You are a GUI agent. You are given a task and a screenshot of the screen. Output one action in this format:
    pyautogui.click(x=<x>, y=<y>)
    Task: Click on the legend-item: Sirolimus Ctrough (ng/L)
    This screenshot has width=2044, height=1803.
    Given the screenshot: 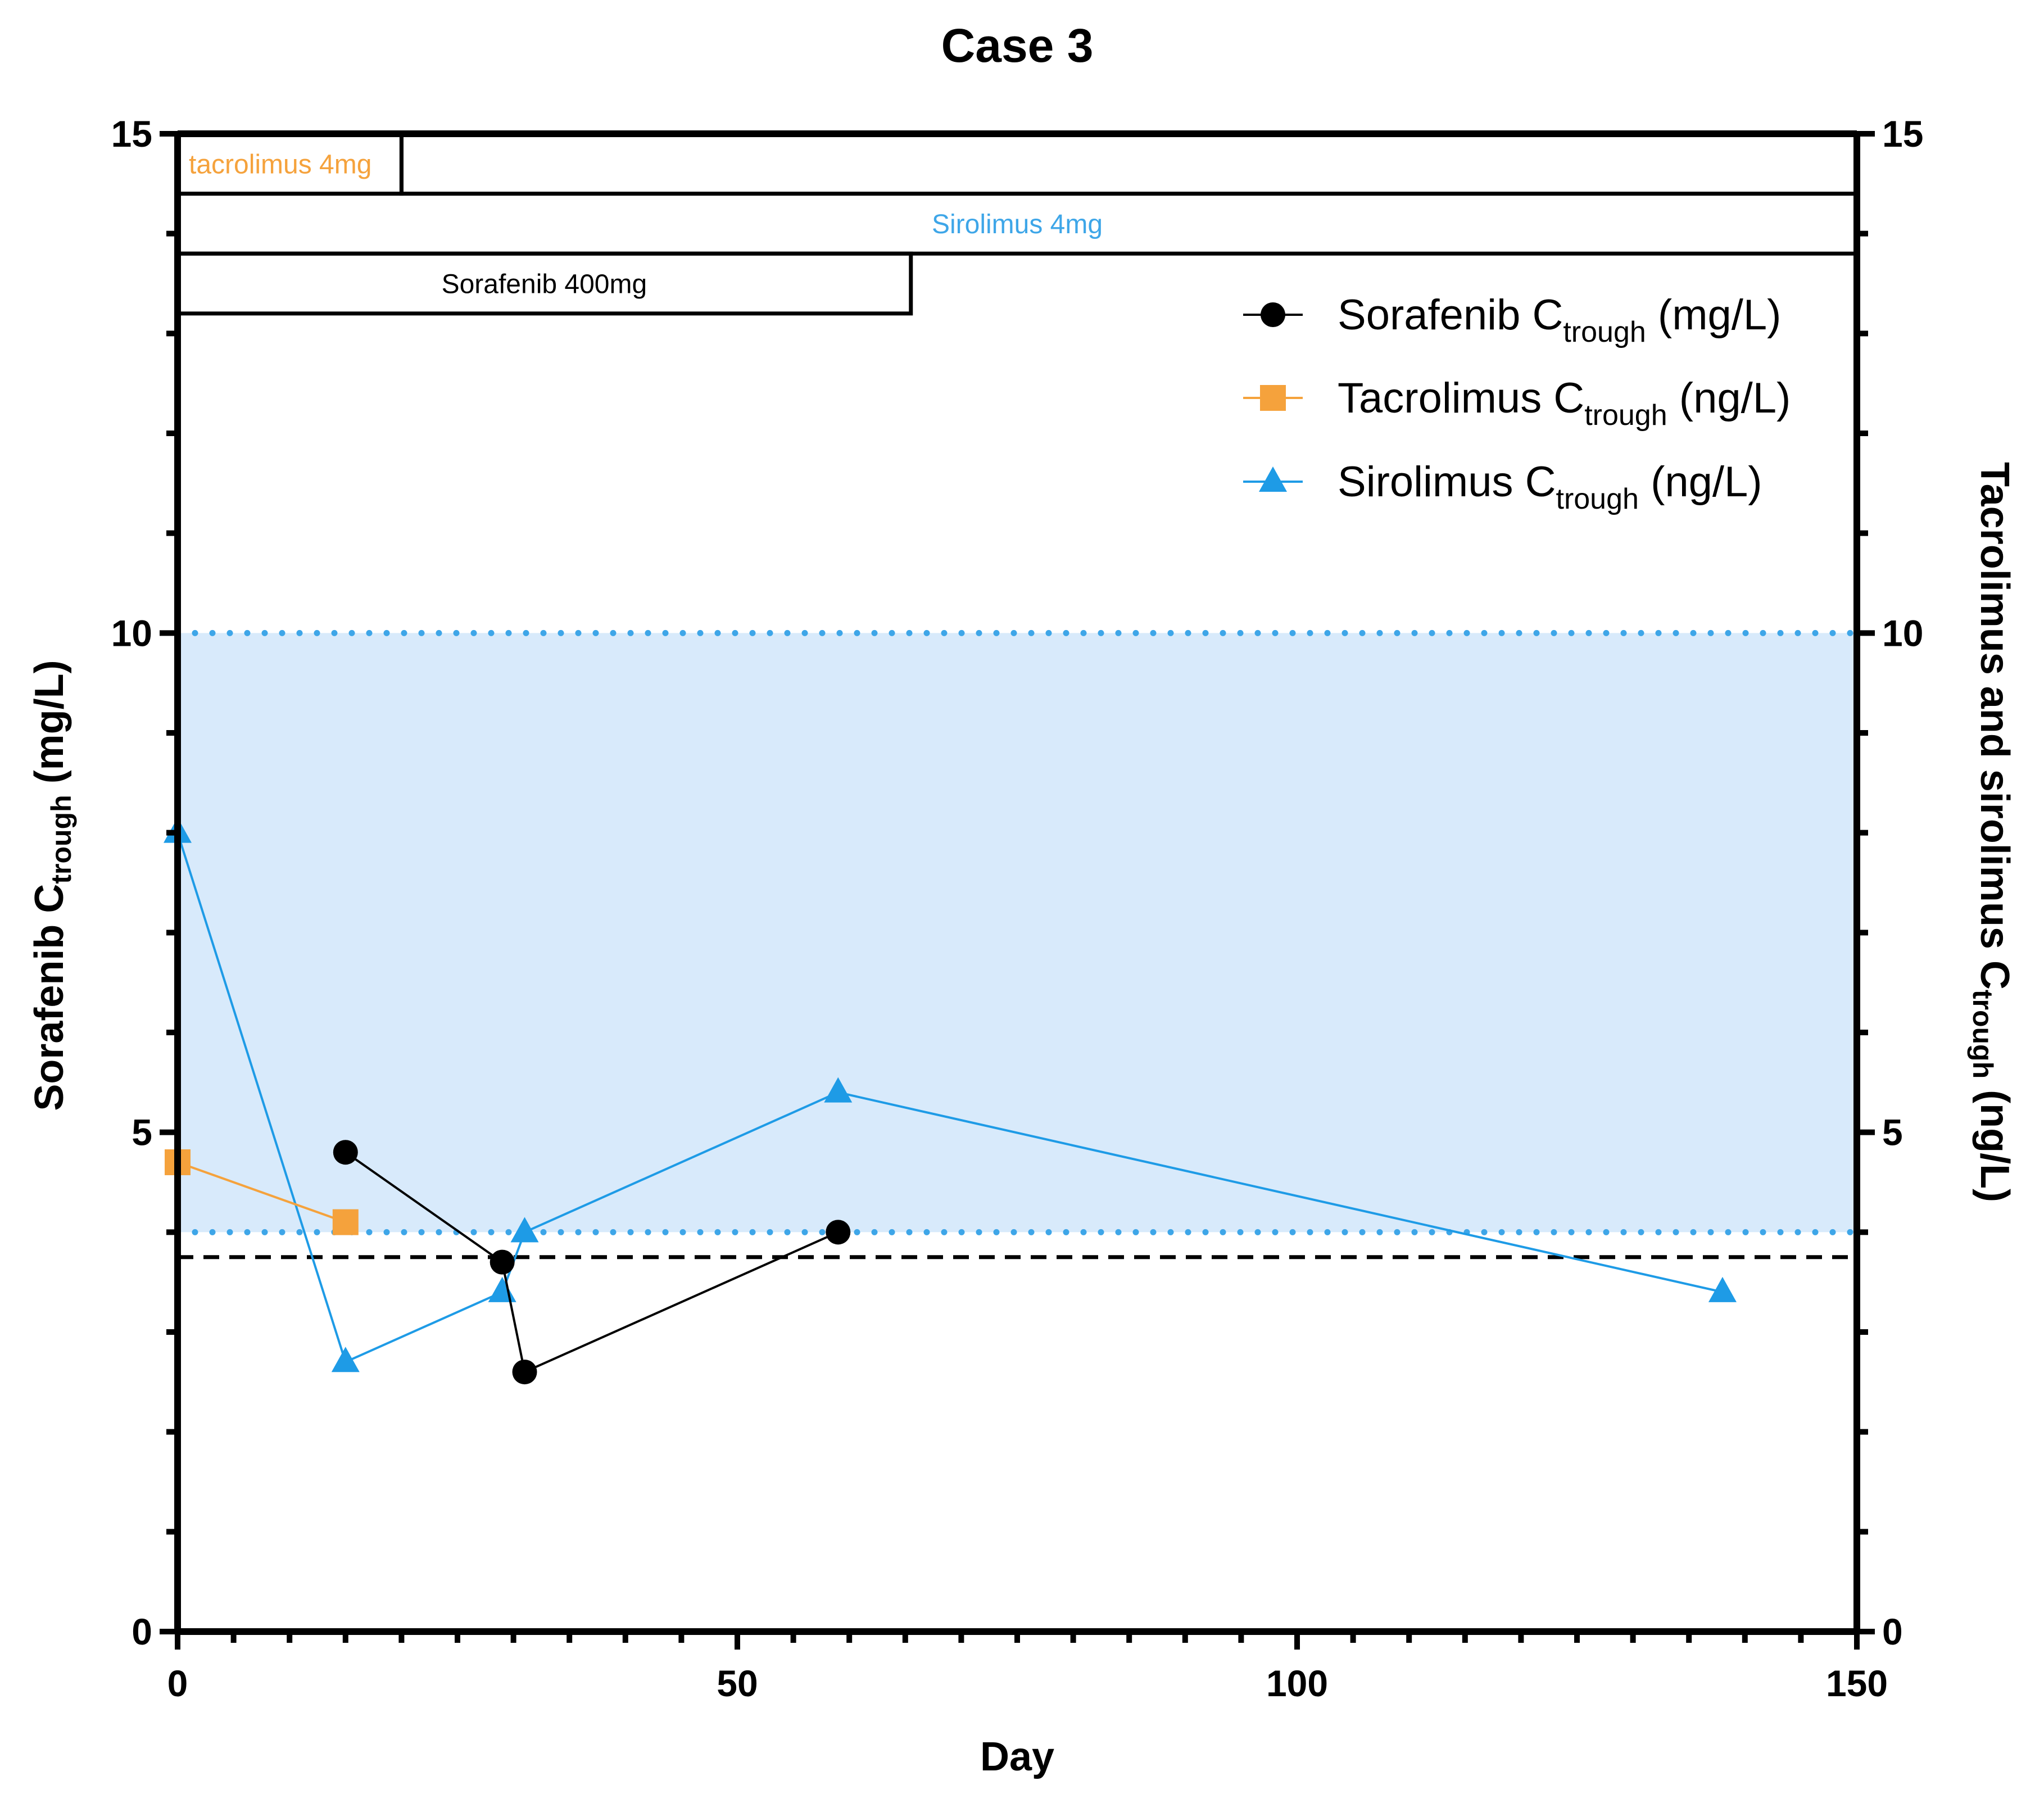 What is the action you would take?
    pyautogui.click(x=1503, y=486)
    